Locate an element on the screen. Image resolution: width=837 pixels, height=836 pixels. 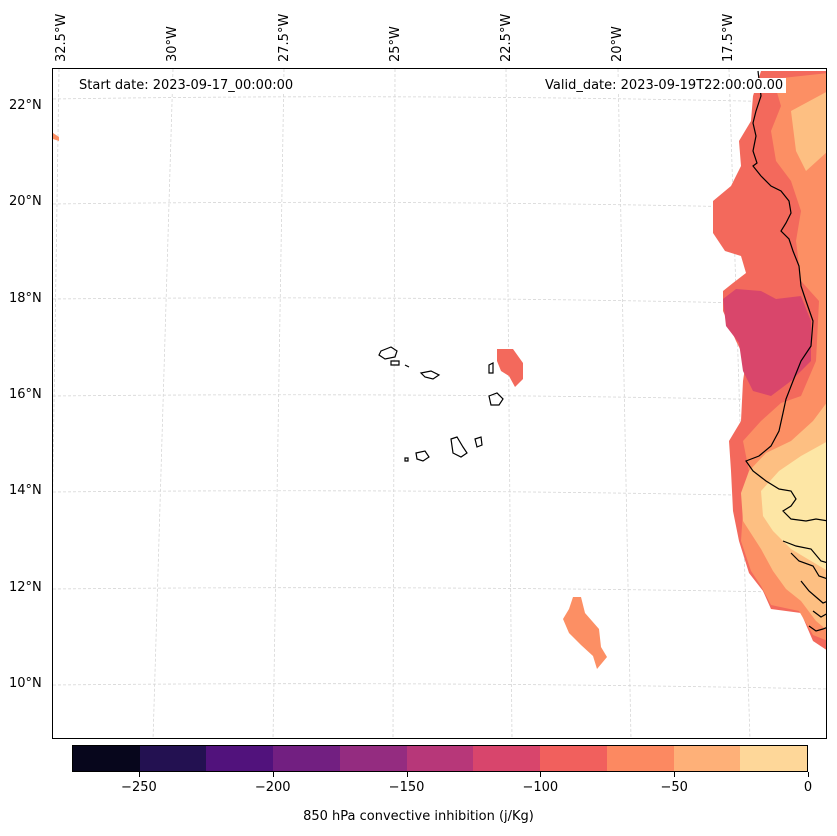
coastline-guinea is located at coordinates (804, 586).